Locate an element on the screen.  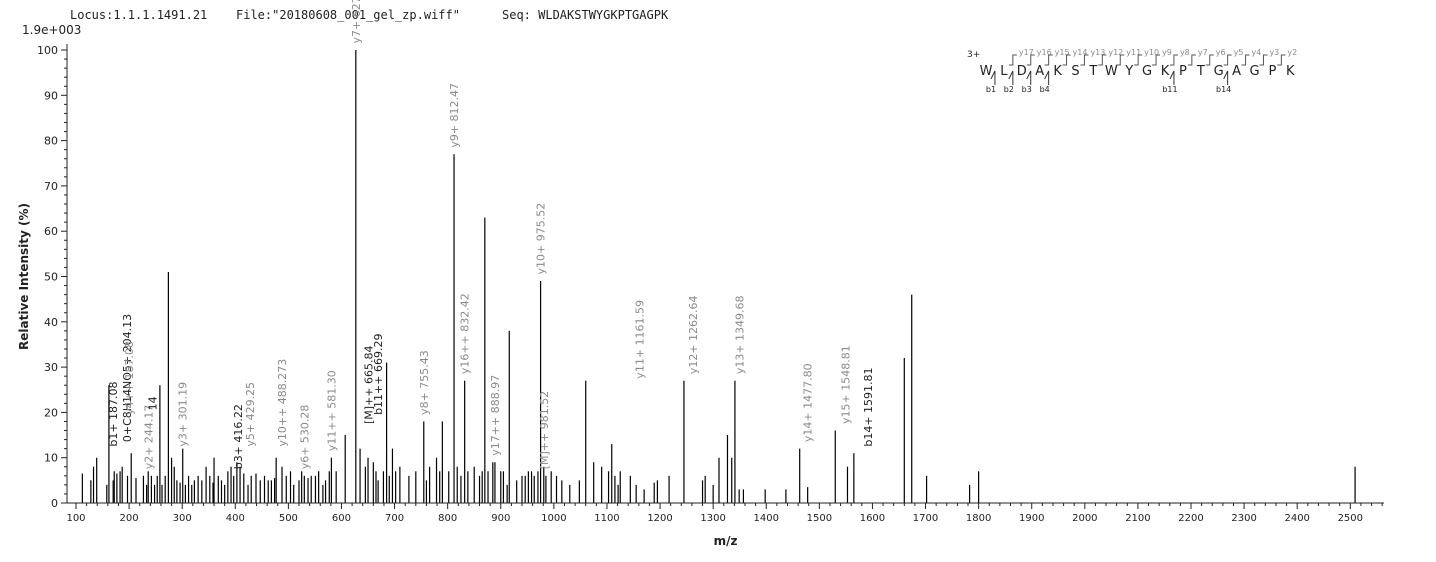
y-tick-label: 20 is located at coordinates (51, 412).